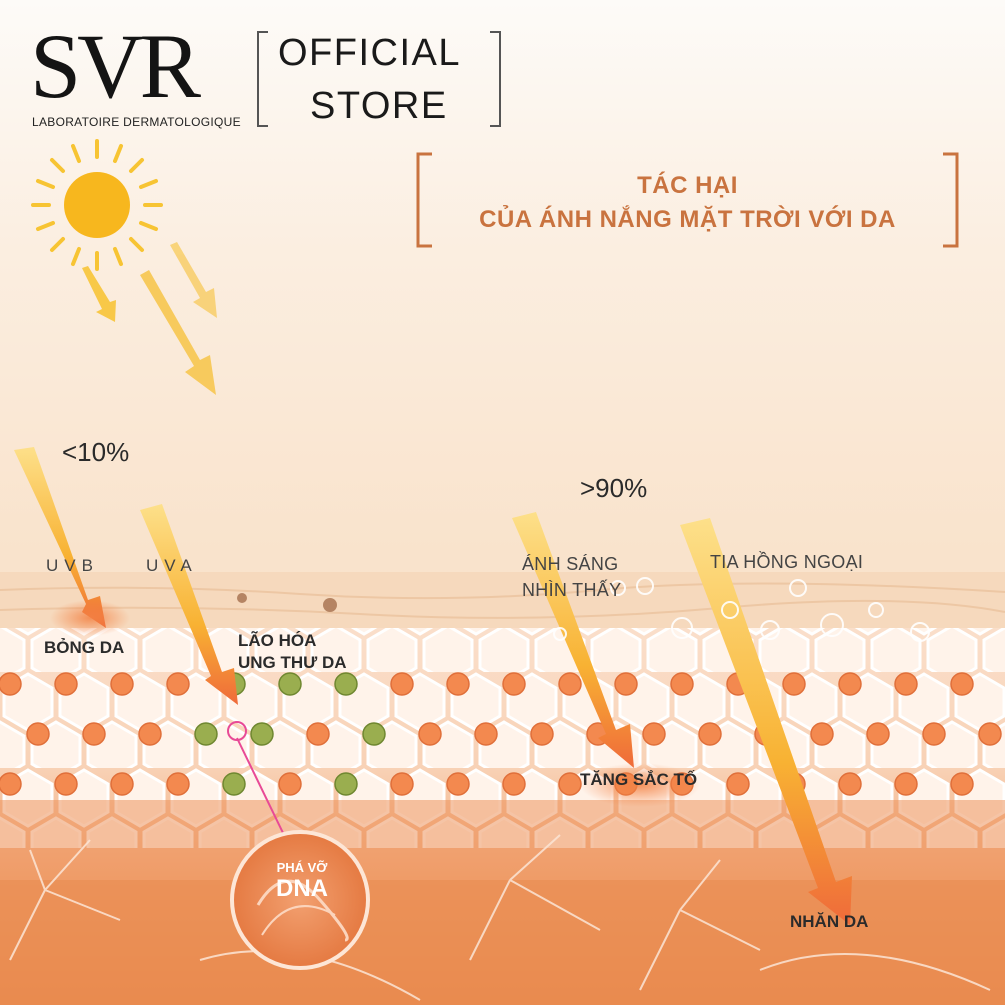 The height and width of the screenshot is (1005, 1005). What do you see at coordinates (96, 452) in the screenshot?
I see `uv-percent: <10%` at bounding box center [96, 452].